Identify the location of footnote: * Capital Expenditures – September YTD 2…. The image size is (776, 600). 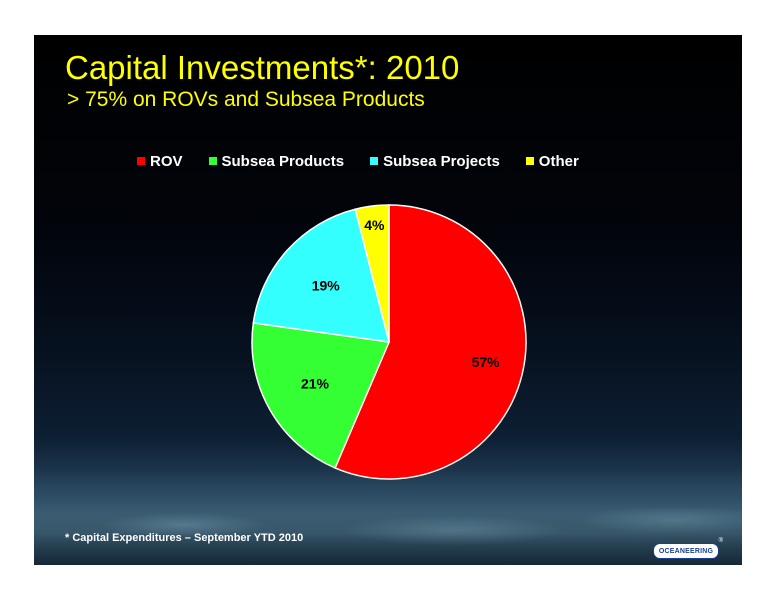
(184, 538).